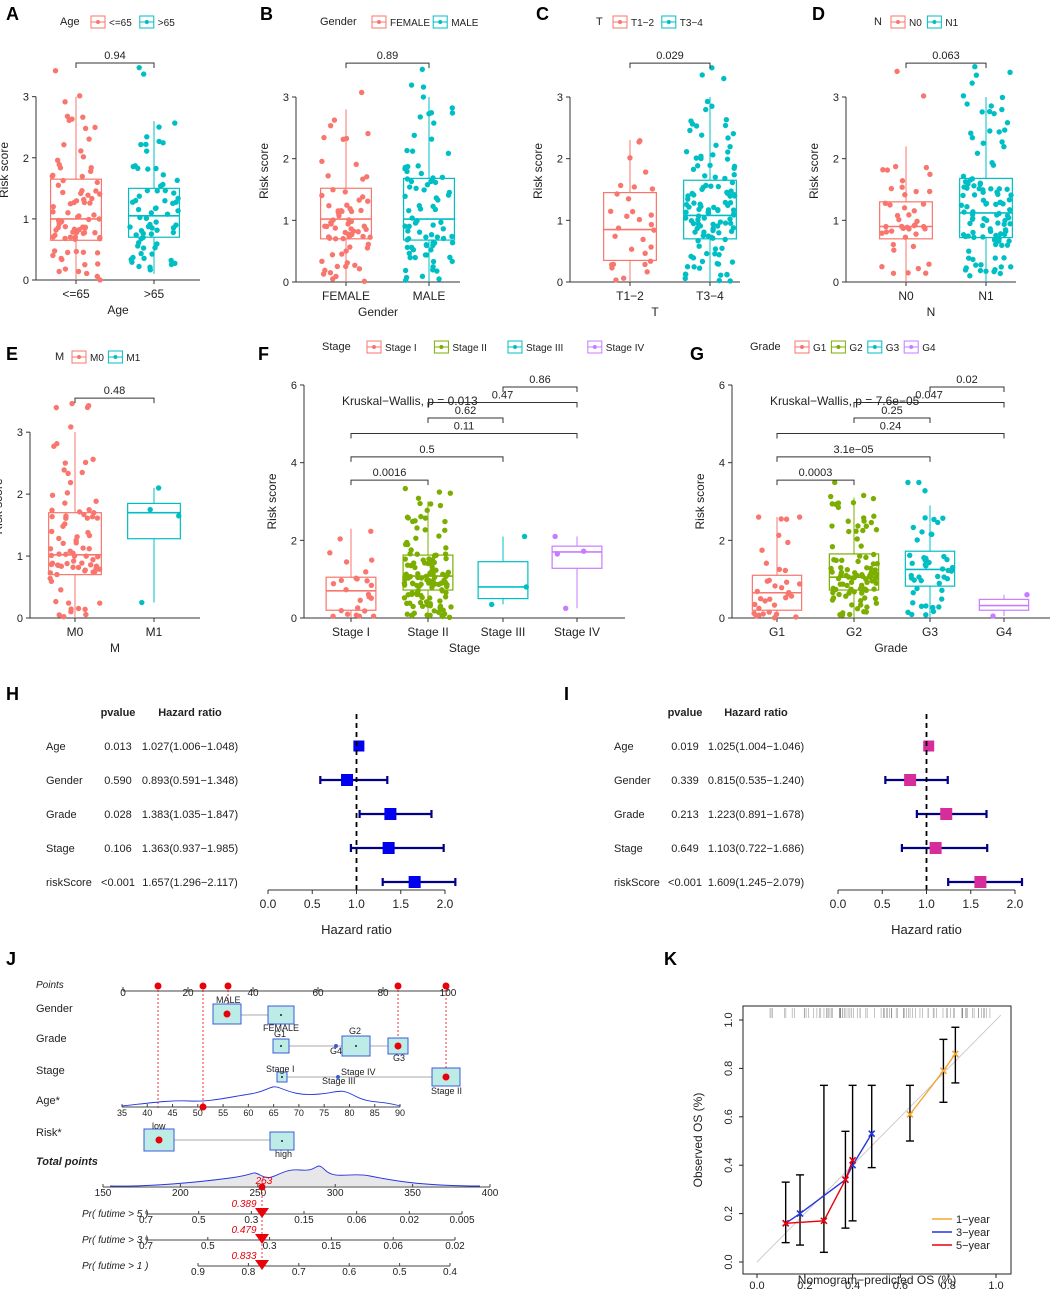  I want to click on total-tick-label: 300, so click(335, 1193).